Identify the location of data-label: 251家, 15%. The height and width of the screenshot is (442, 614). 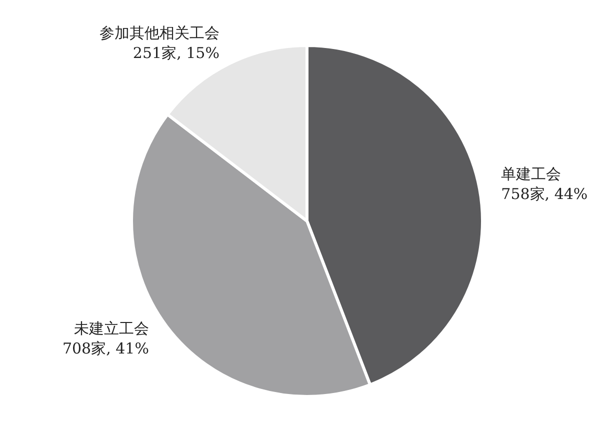
(176, 53).